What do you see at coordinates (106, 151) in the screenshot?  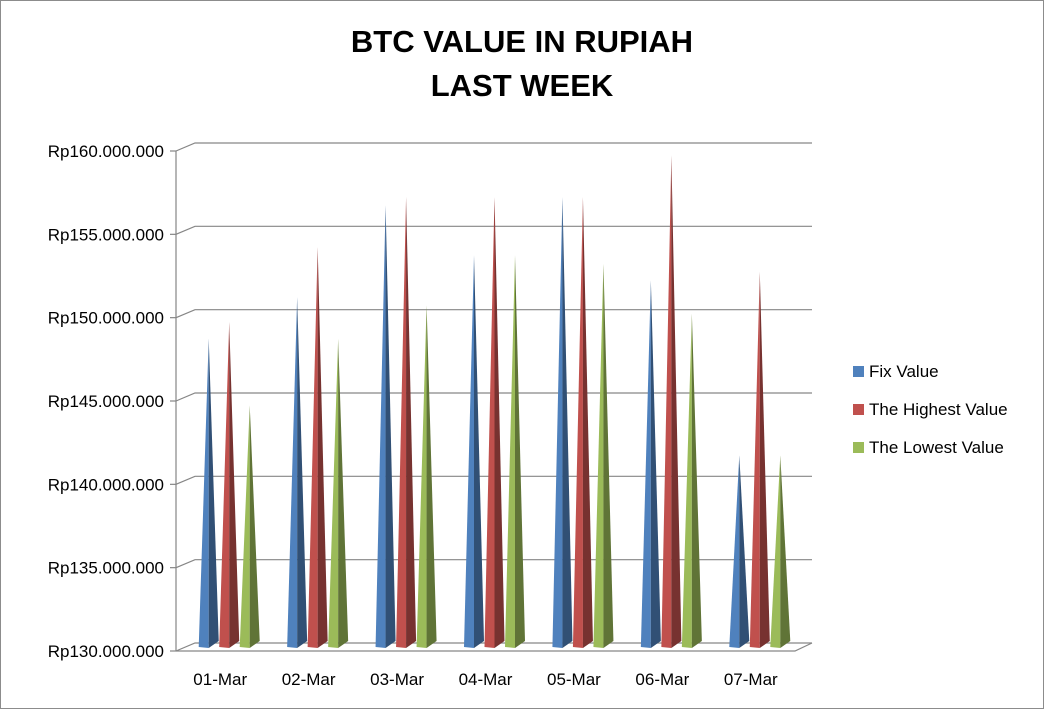 I see `y-tick-label: Rp160.000.000` at bounding box center [106, 151].